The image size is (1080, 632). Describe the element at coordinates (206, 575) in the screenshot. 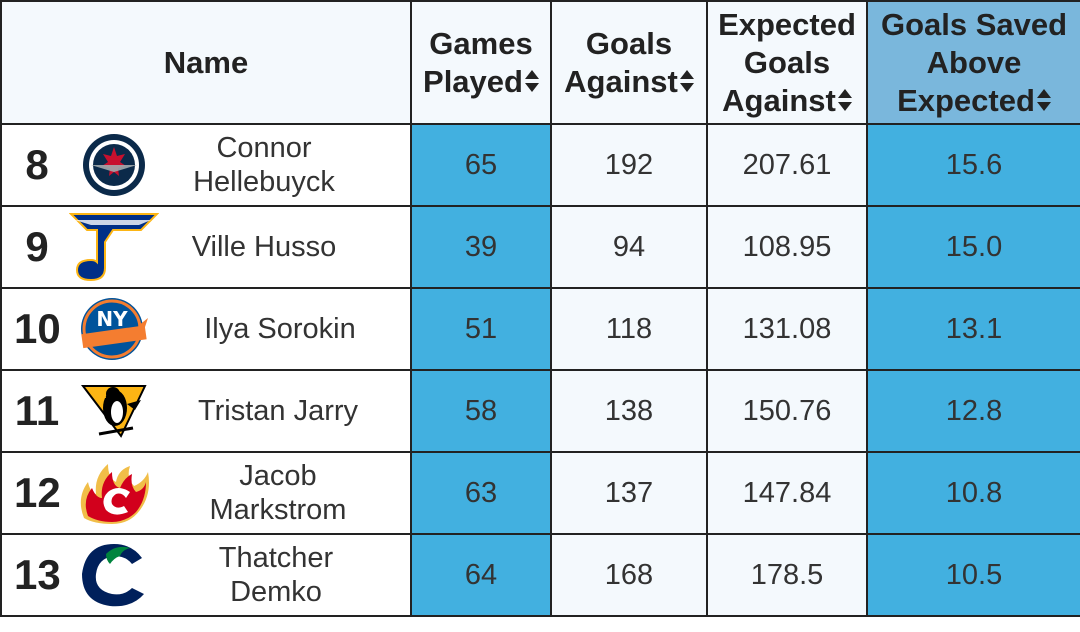

I see `name-cell: 13 Thatcher Demko` at that location.